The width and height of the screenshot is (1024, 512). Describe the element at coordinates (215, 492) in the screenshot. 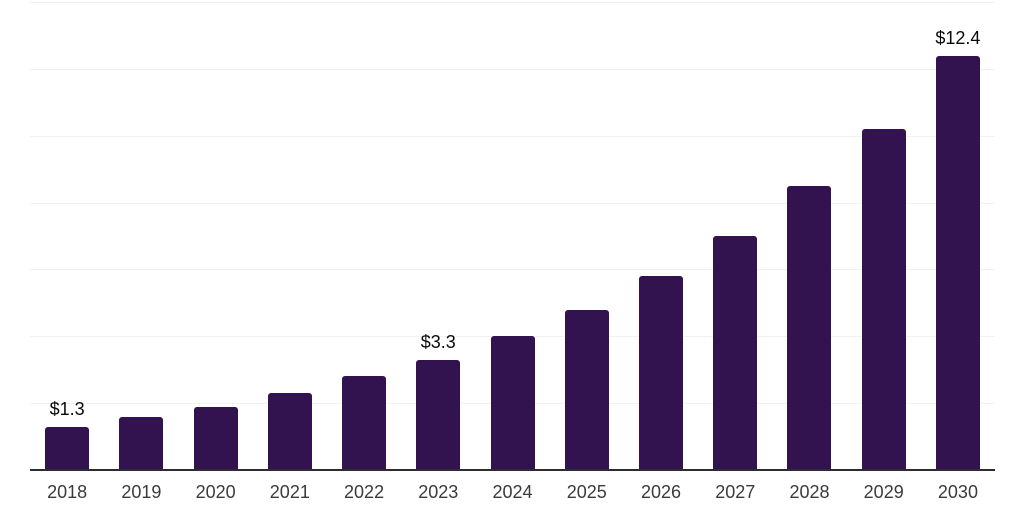

I see `x-axis-label-2020: 2020` at that location.